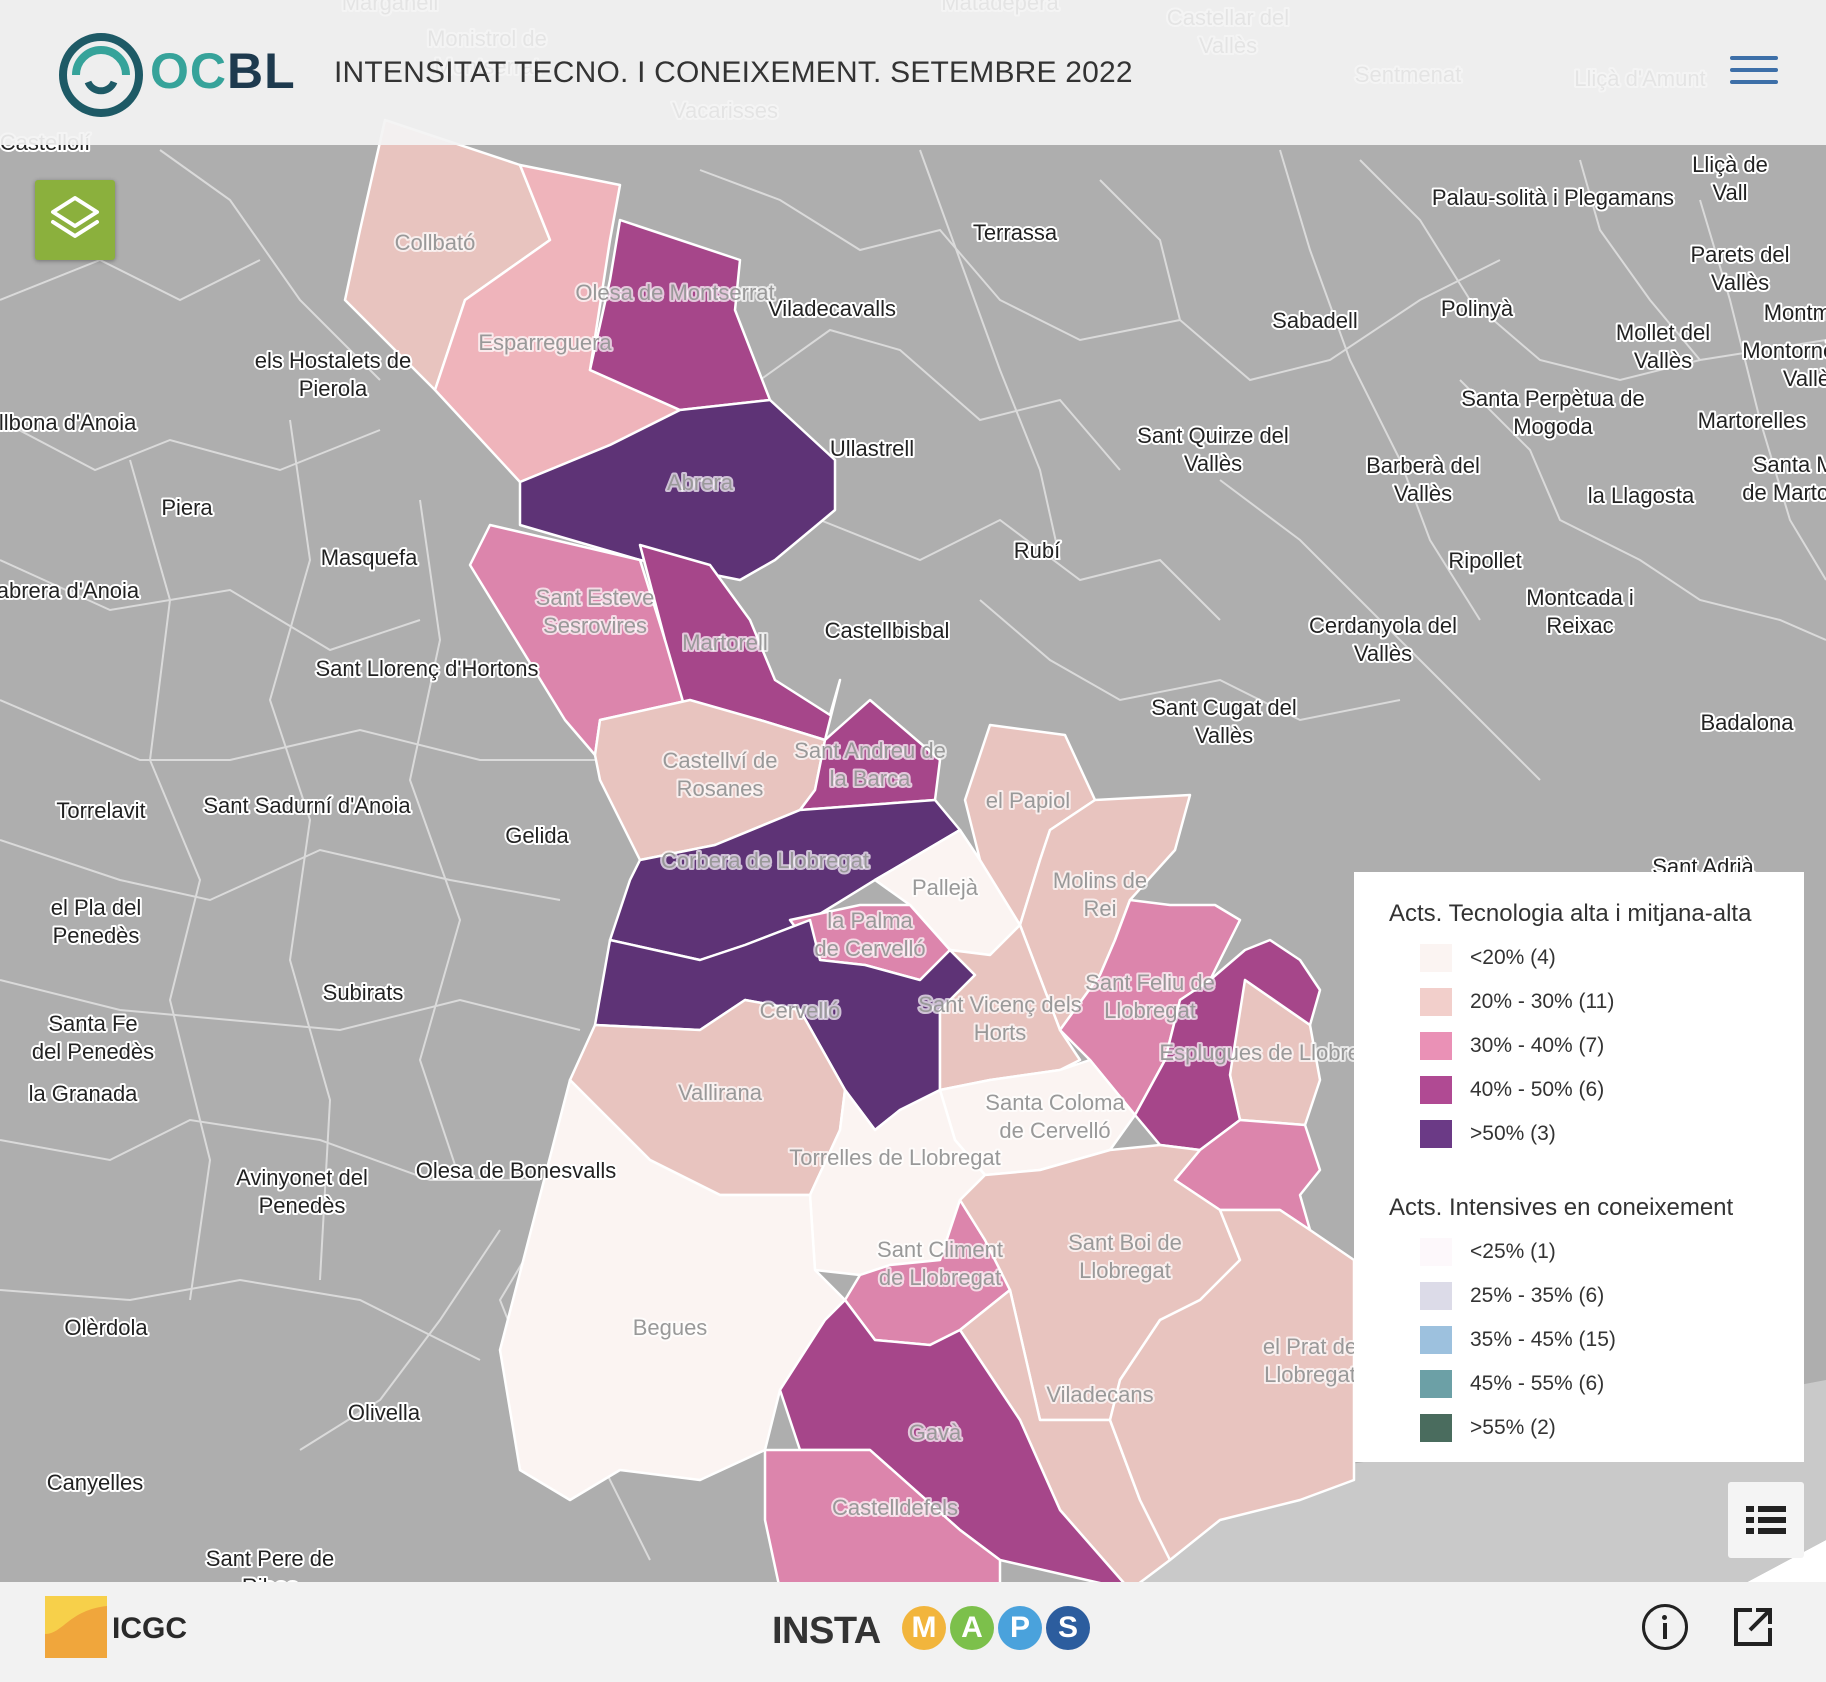  I want to click on base-place-label: Olivella, so click(384, 1412).